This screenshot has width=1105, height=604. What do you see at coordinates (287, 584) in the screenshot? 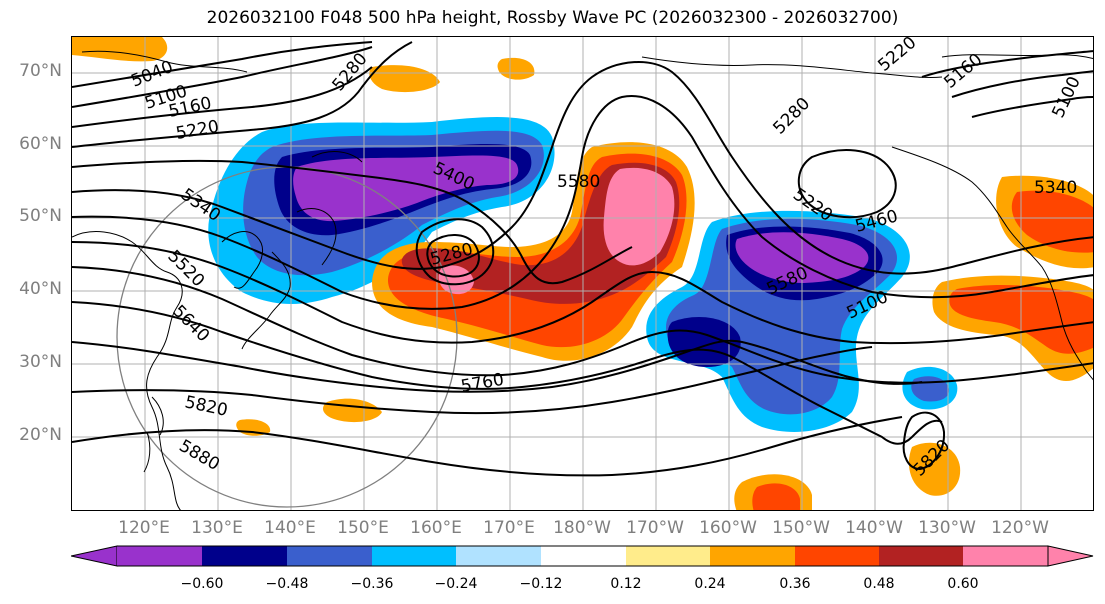
I see `colorbar-tick: −0.48` at bounding box center [287, 584].